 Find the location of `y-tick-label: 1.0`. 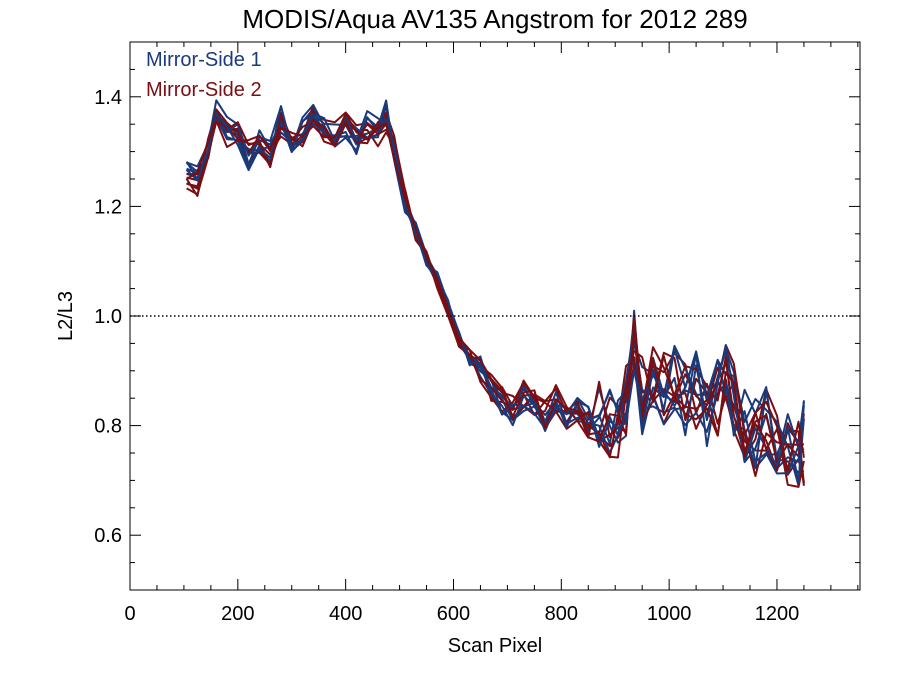

y-tick-label: 1.0 is located at coordinates (108, 317).